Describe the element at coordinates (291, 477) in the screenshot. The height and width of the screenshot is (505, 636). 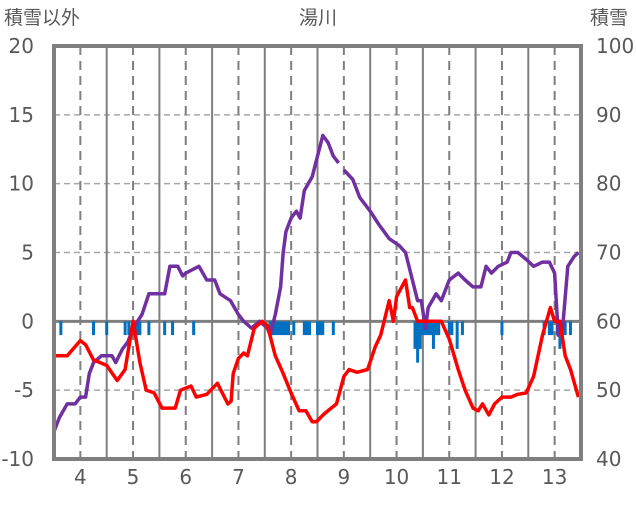
I see `x-tick-label: 8` at that location.